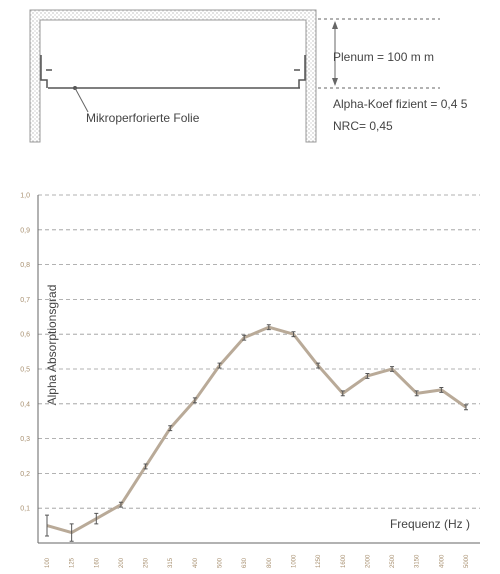 The height and width of the screenshot is (574, 500). What do you see at coordinates (294, 561) in the screenshot?
I see `x-tick-label: 1000` at bounding box center [294, 561].